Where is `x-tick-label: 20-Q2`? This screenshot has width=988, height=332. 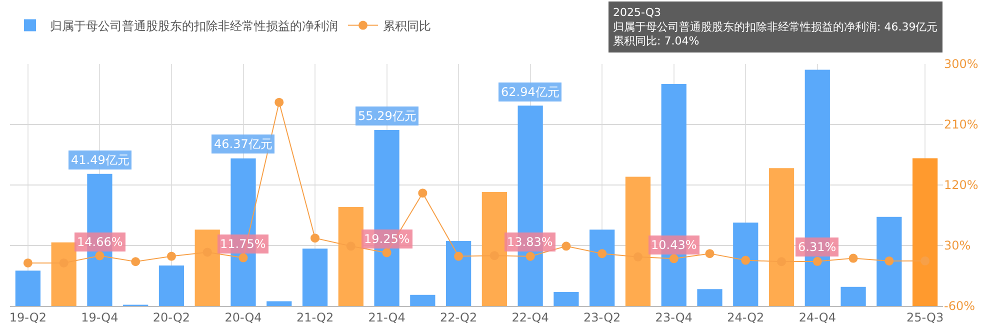
x-tick-label: 20-Q2 is located at coordinates (171, 317).